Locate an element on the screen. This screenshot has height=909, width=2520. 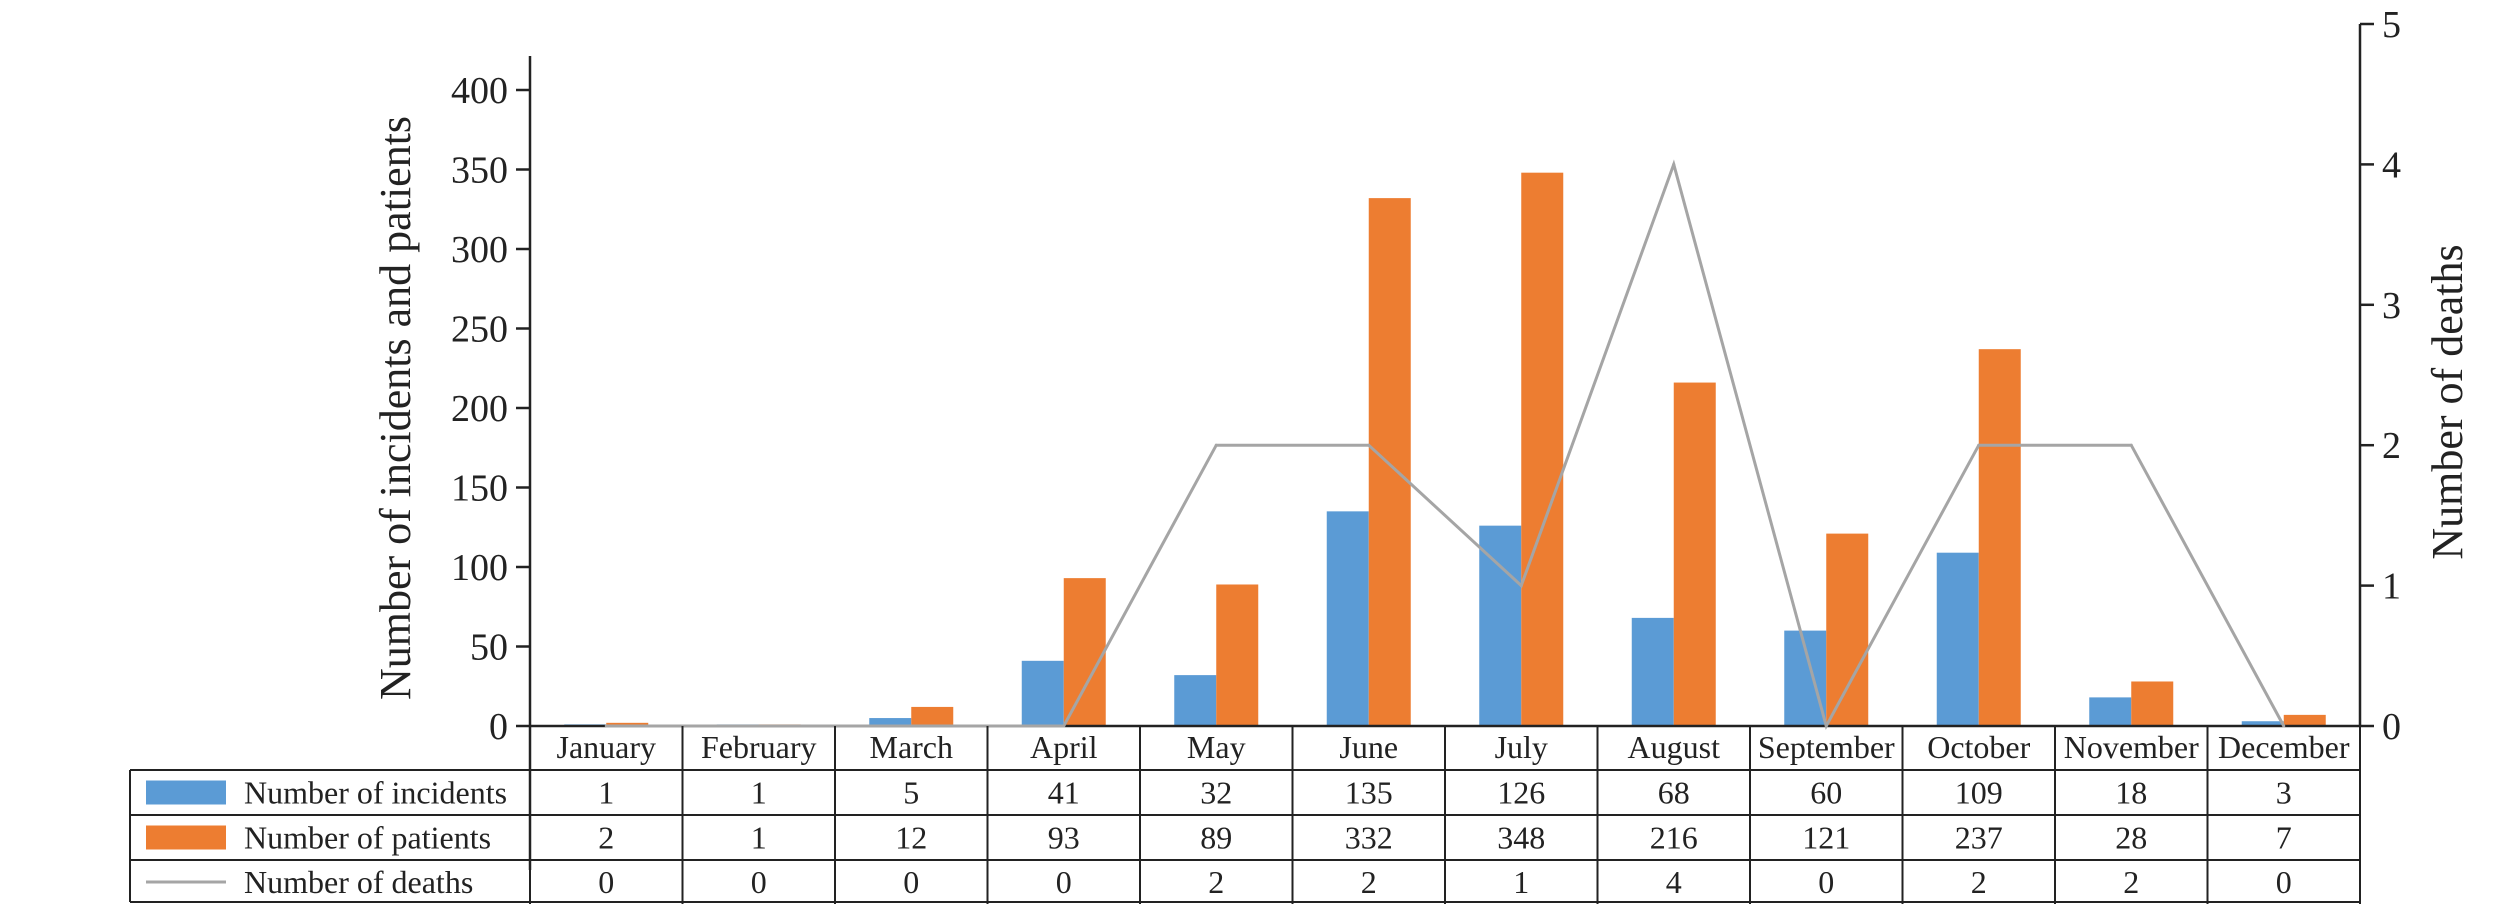
x-category-label: May is located at coordinates (1216, 747).